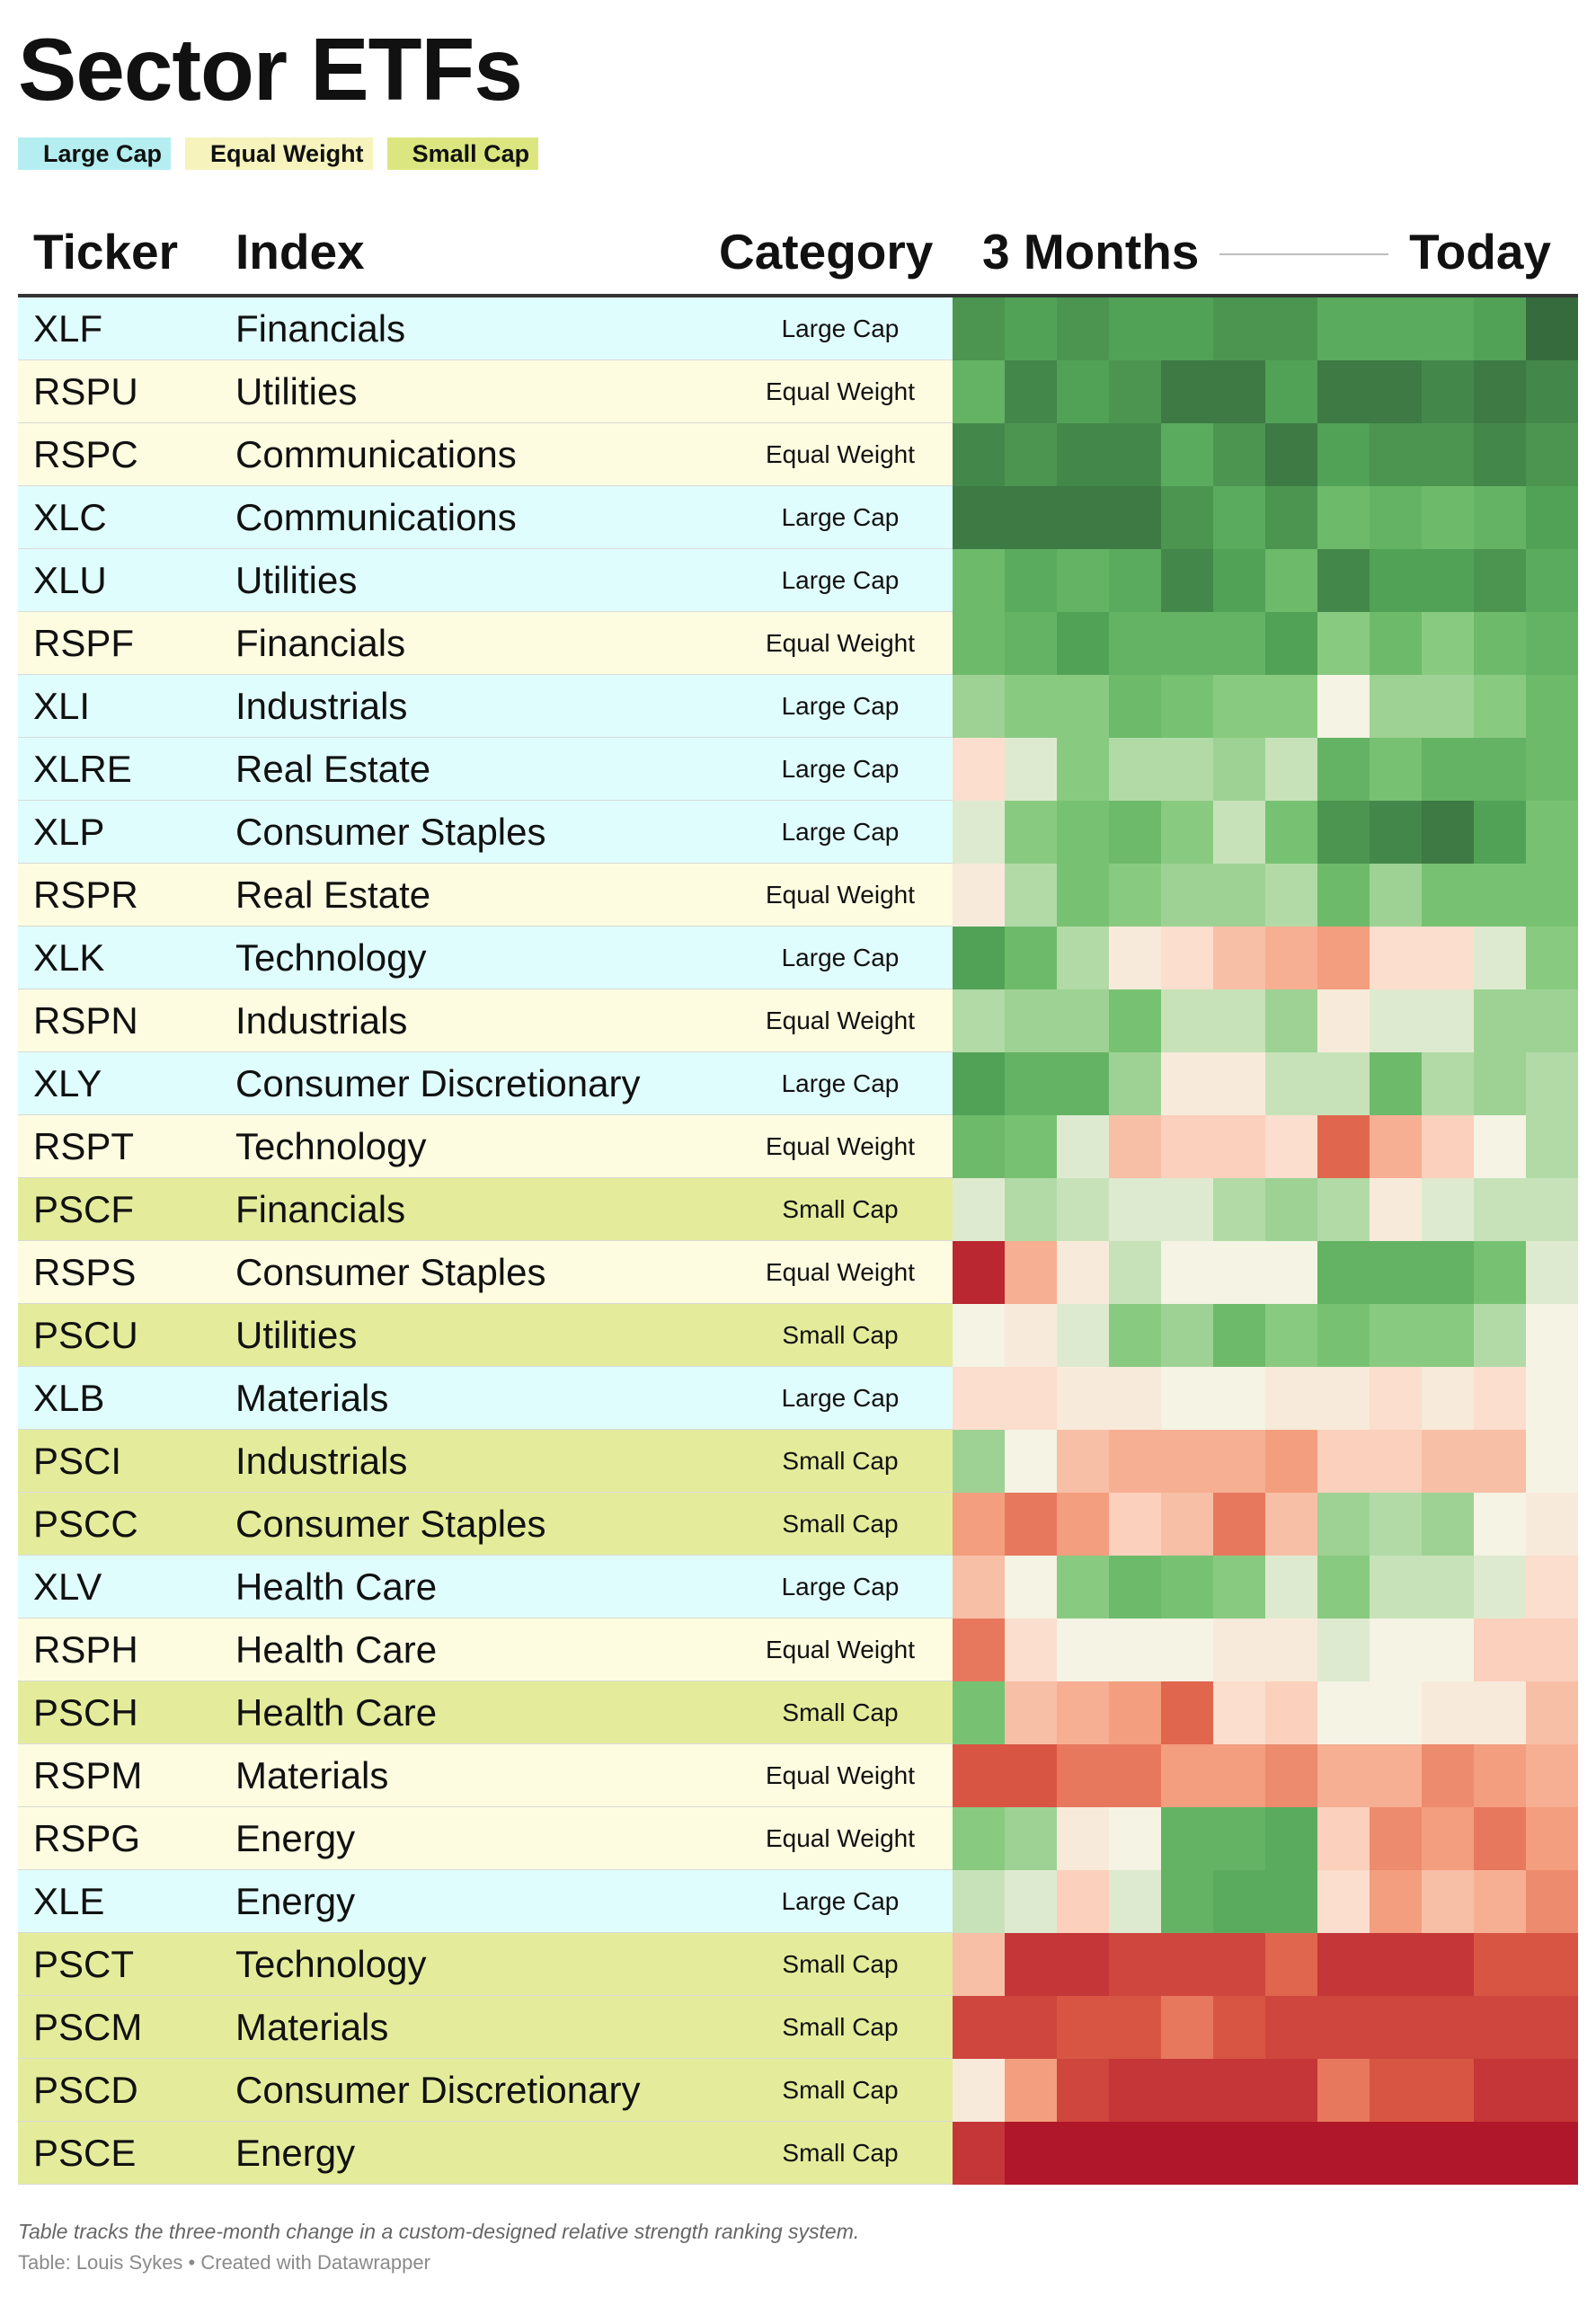 This screenshot has width=1596, height=2297. Describe the element at coordinates (485, 2027) in the screenshot. I see `table-row: PSCM Materials Small Cap` at that location.